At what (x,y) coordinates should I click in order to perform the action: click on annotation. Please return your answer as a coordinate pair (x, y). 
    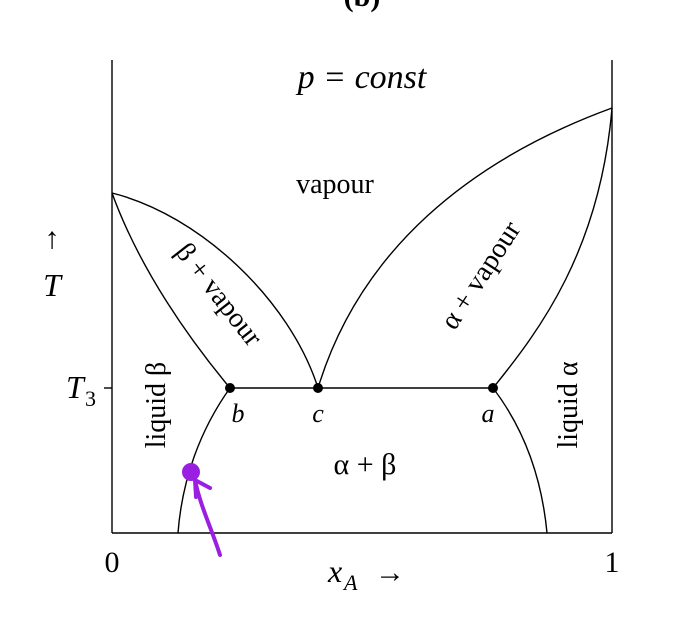
    Looking at the image, I should click on (202, 510).